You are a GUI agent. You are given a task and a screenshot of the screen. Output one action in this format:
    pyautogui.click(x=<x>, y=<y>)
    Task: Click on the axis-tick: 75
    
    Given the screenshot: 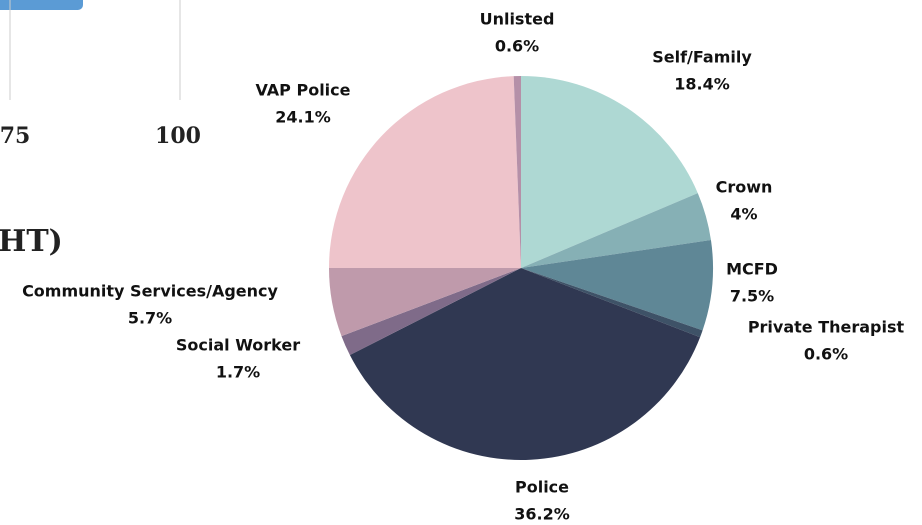 What is the action you would take?
    pyautogui.click(x=15, y=136)
    